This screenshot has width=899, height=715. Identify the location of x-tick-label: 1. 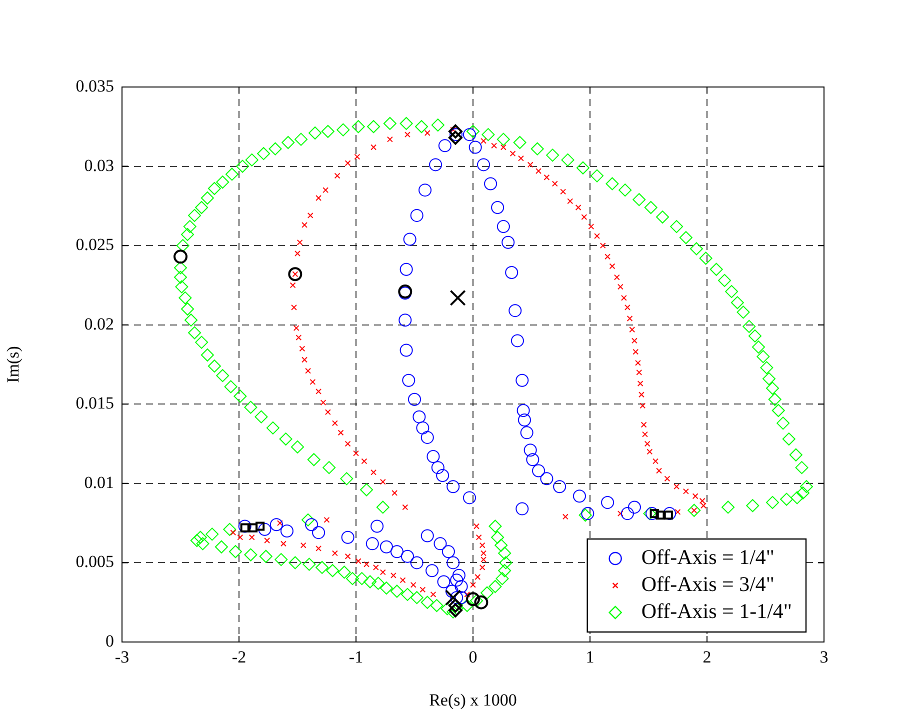
(590, 657).